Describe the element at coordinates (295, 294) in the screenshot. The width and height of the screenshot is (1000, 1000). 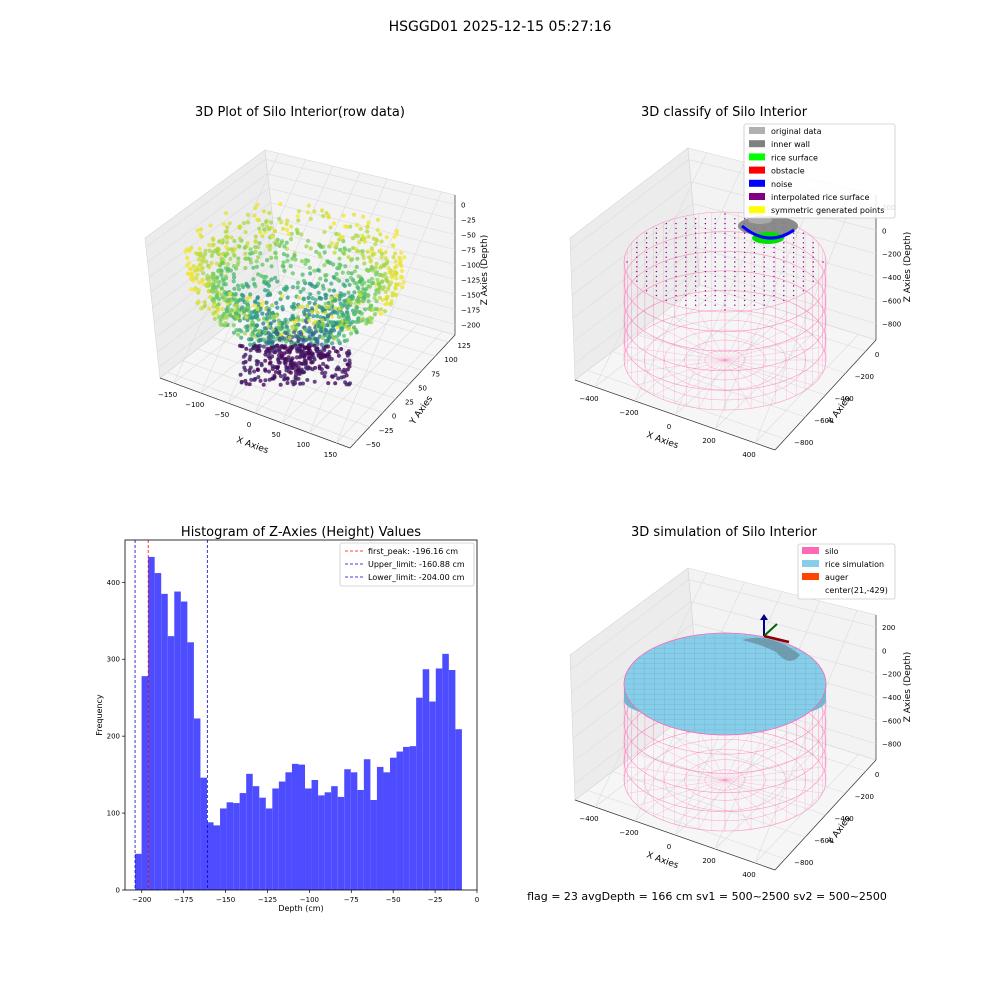
I see `raw-scatter-points` at that location.